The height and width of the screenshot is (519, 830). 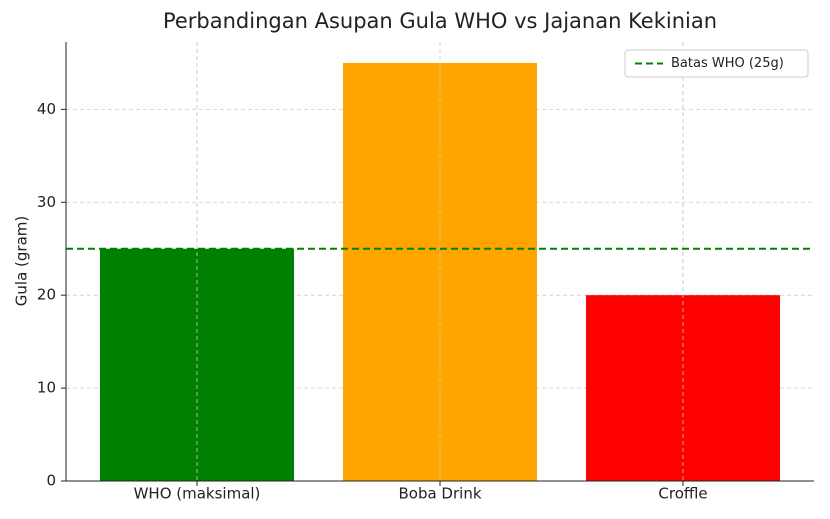 I want to click on legend-box, so click(x=716, y=63).